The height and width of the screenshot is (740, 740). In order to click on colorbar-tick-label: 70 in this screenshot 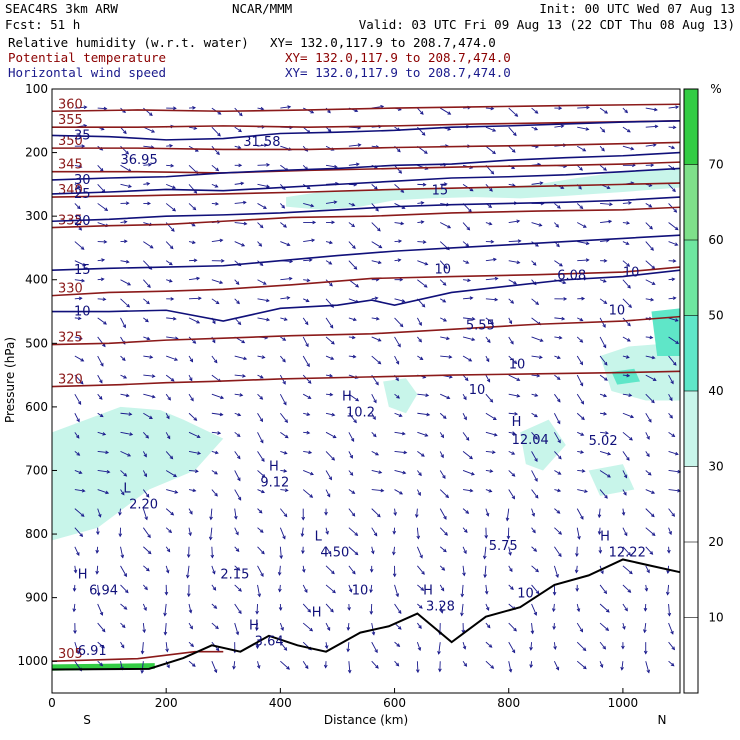, I will do `click(715, 165)`.